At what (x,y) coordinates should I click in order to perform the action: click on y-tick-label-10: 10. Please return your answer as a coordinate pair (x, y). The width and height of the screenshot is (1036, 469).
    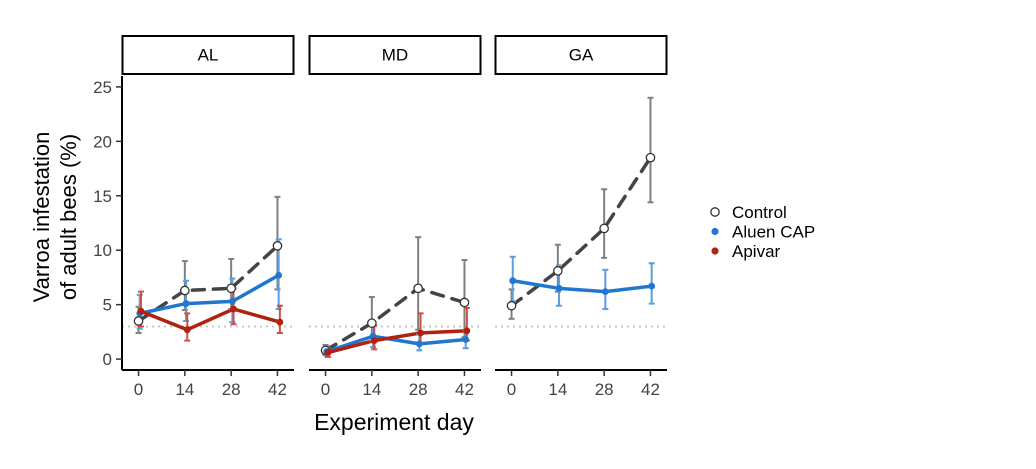
    Looking at the image, I should click on (102, 250).